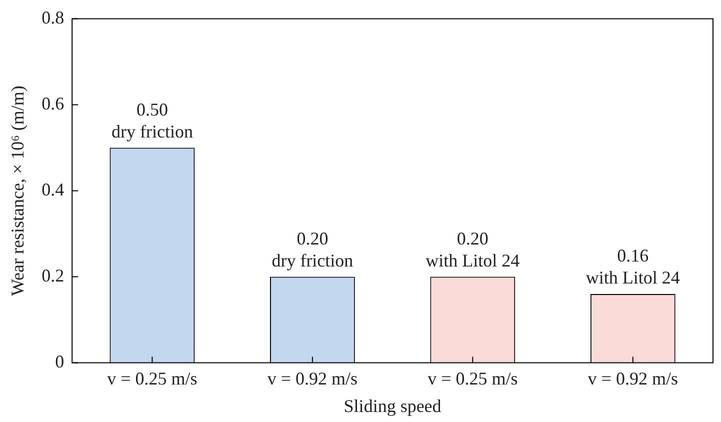  Describe the element at coordinates (53, 276) in the screenshot. I see `y-tick-label: 0.2` at that location.